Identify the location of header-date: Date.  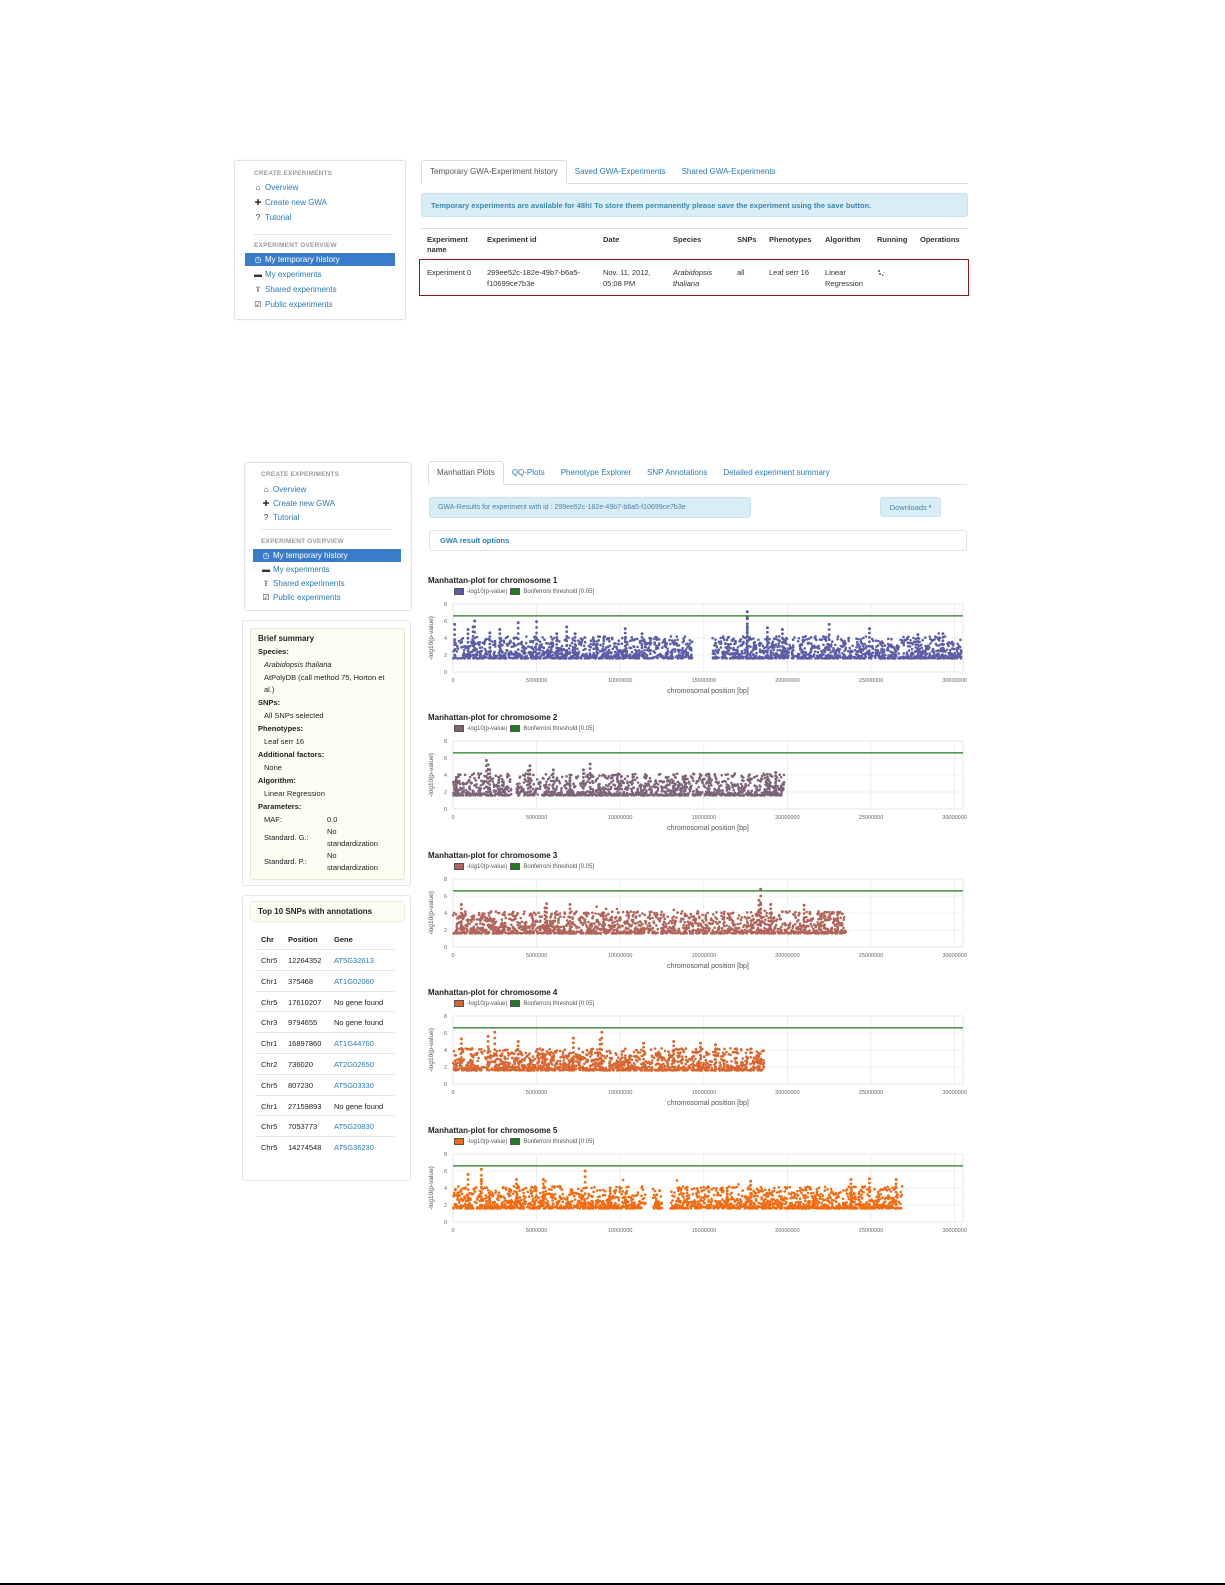
(611, 239).